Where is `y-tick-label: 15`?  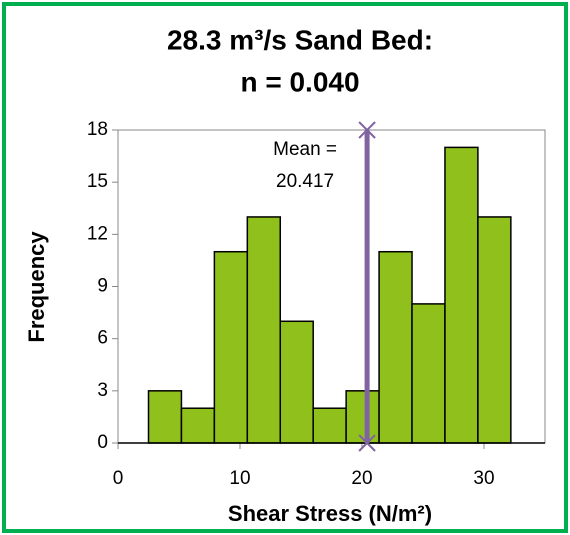 y-tick-label: 15 is located at coordinates (97, 181).